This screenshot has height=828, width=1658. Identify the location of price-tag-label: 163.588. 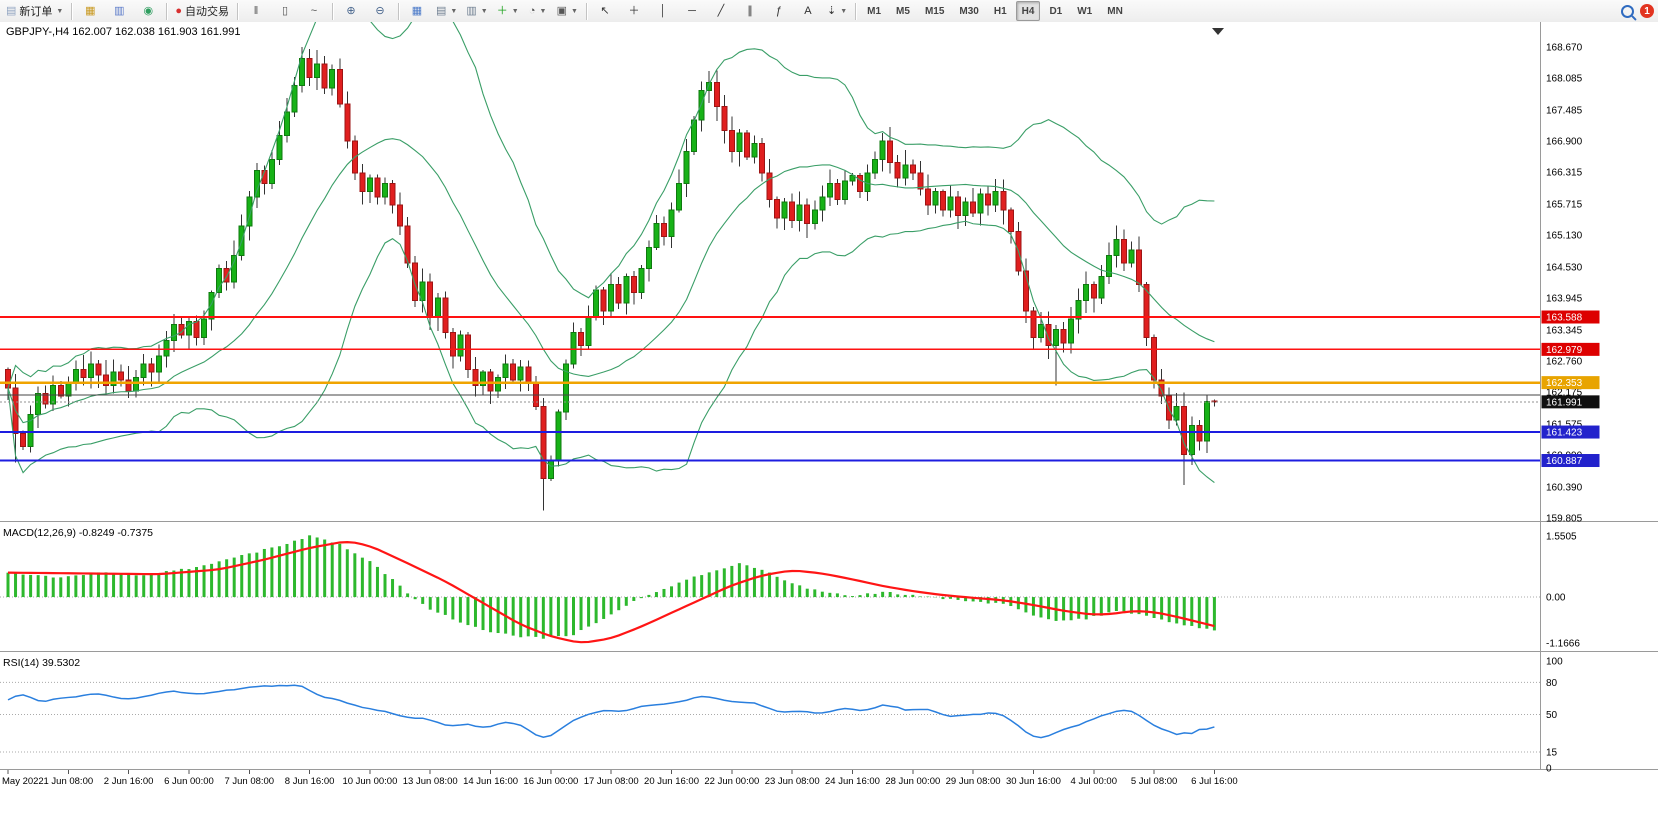
(1564, 318).